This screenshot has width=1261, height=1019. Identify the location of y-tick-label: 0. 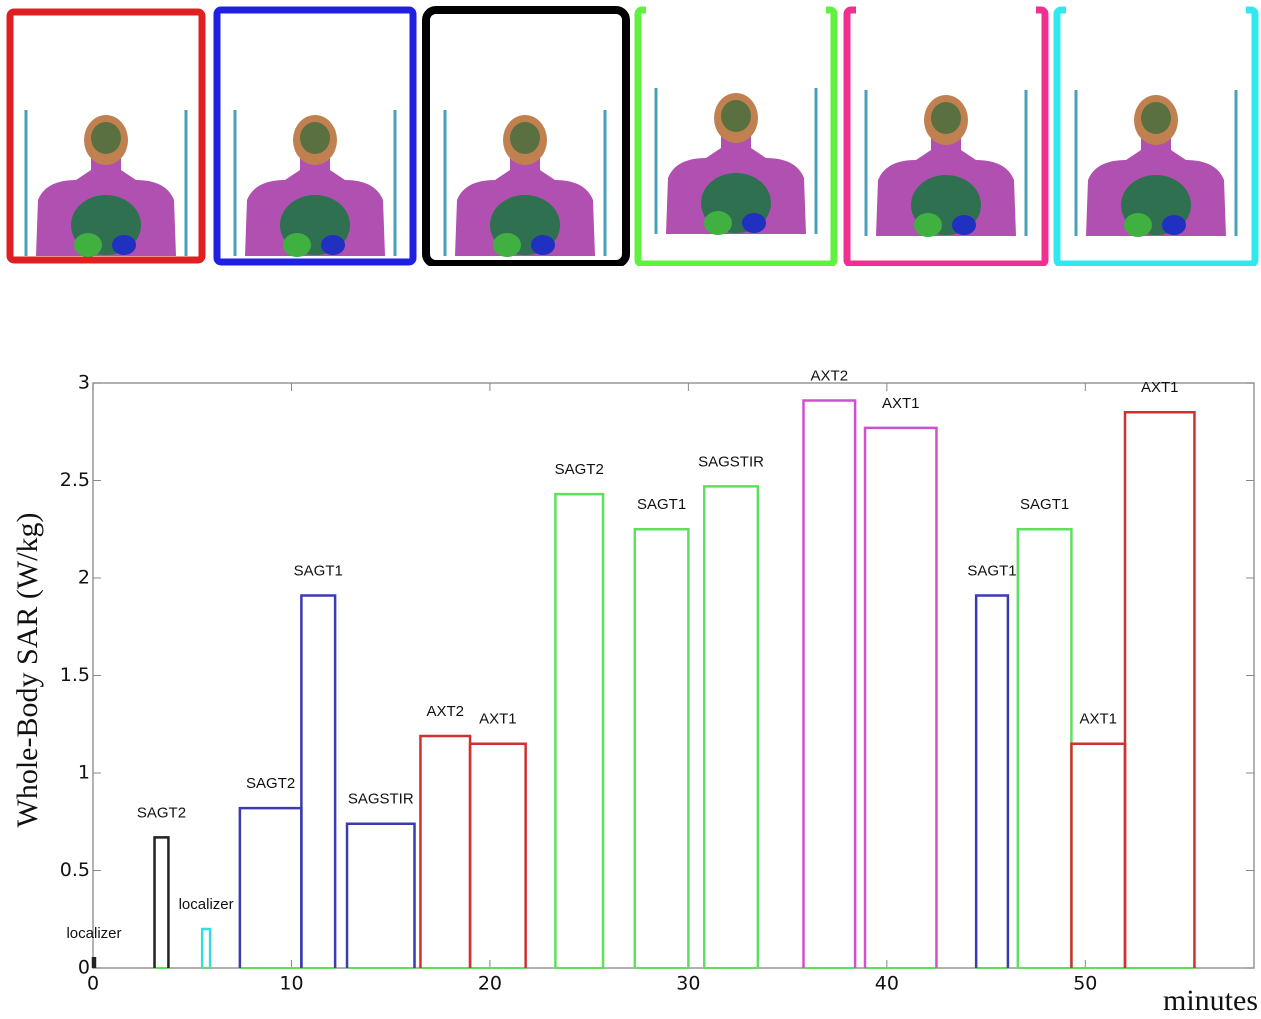
(84, 968).